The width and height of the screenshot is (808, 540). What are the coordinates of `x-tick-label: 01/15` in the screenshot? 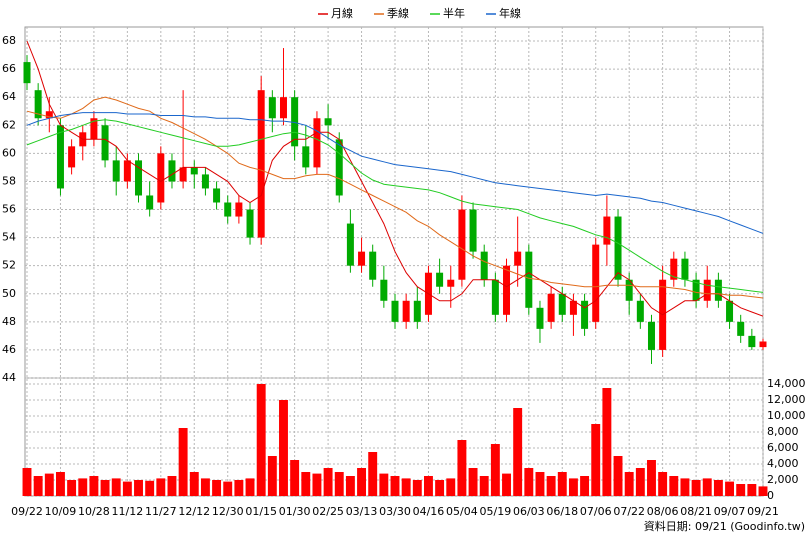 It's located at (261, 511).